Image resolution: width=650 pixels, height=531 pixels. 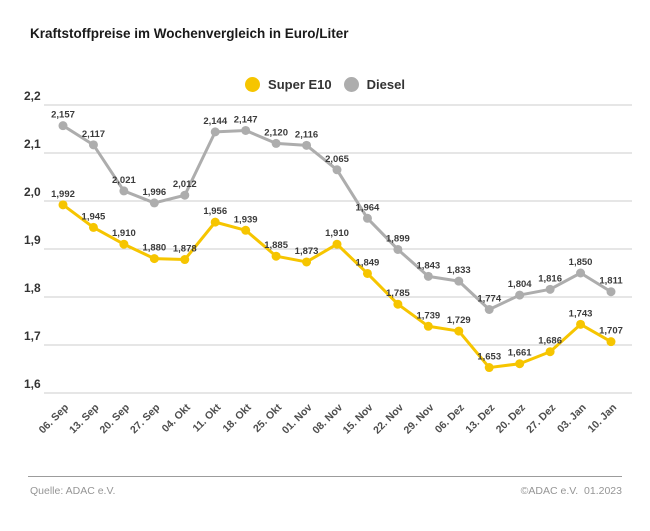 What do you see at coordinates (268, 418) in the screenshot?
I see `x-axis-tick-label: 25. Okt` at bounding box center [268, 418].